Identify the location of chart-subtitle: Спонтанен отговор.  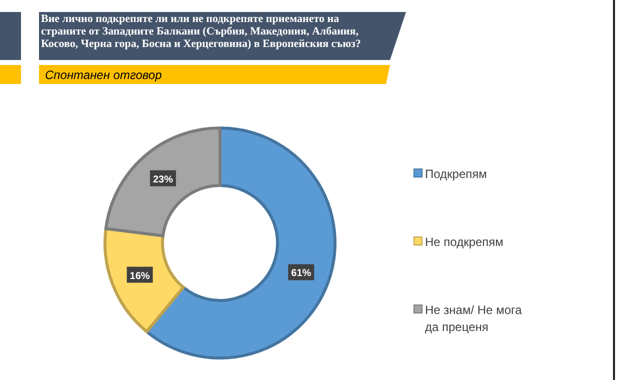
(103, 75).